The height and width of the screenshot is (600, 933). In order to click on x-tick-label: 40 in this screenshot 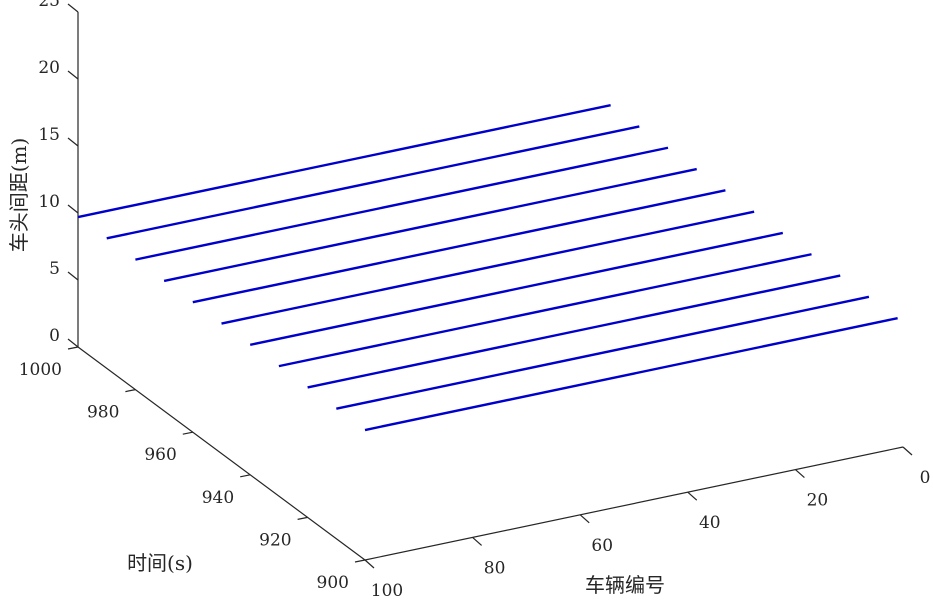, I will do `click(710, 523)`.